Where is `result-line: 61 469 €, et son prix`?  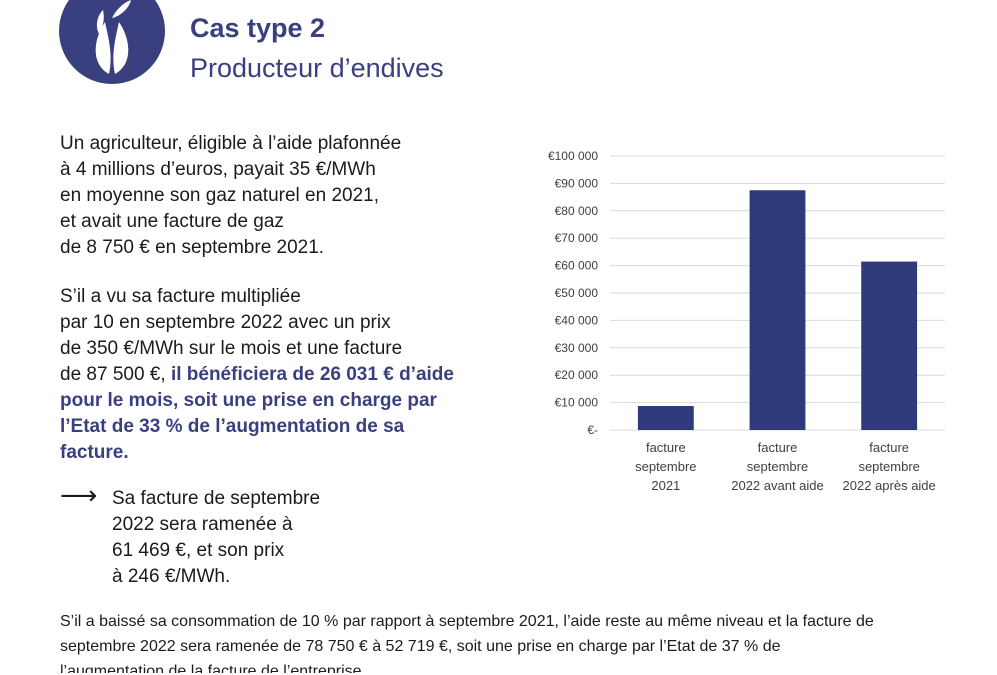
result-line: 61 469 €, et son prix is located at coordinates (198, 550).